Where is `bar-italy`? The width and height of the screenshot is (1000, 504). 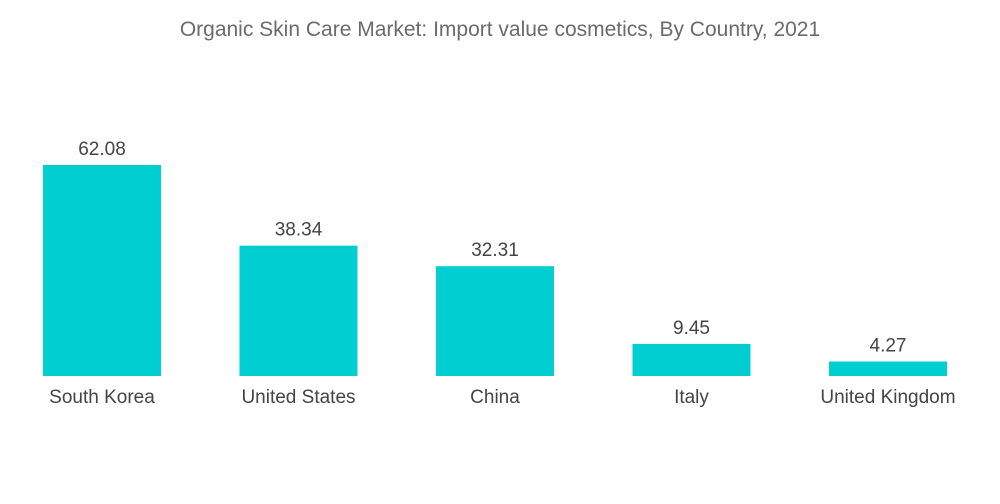 bar-italy is located at coordinates (691, 359).